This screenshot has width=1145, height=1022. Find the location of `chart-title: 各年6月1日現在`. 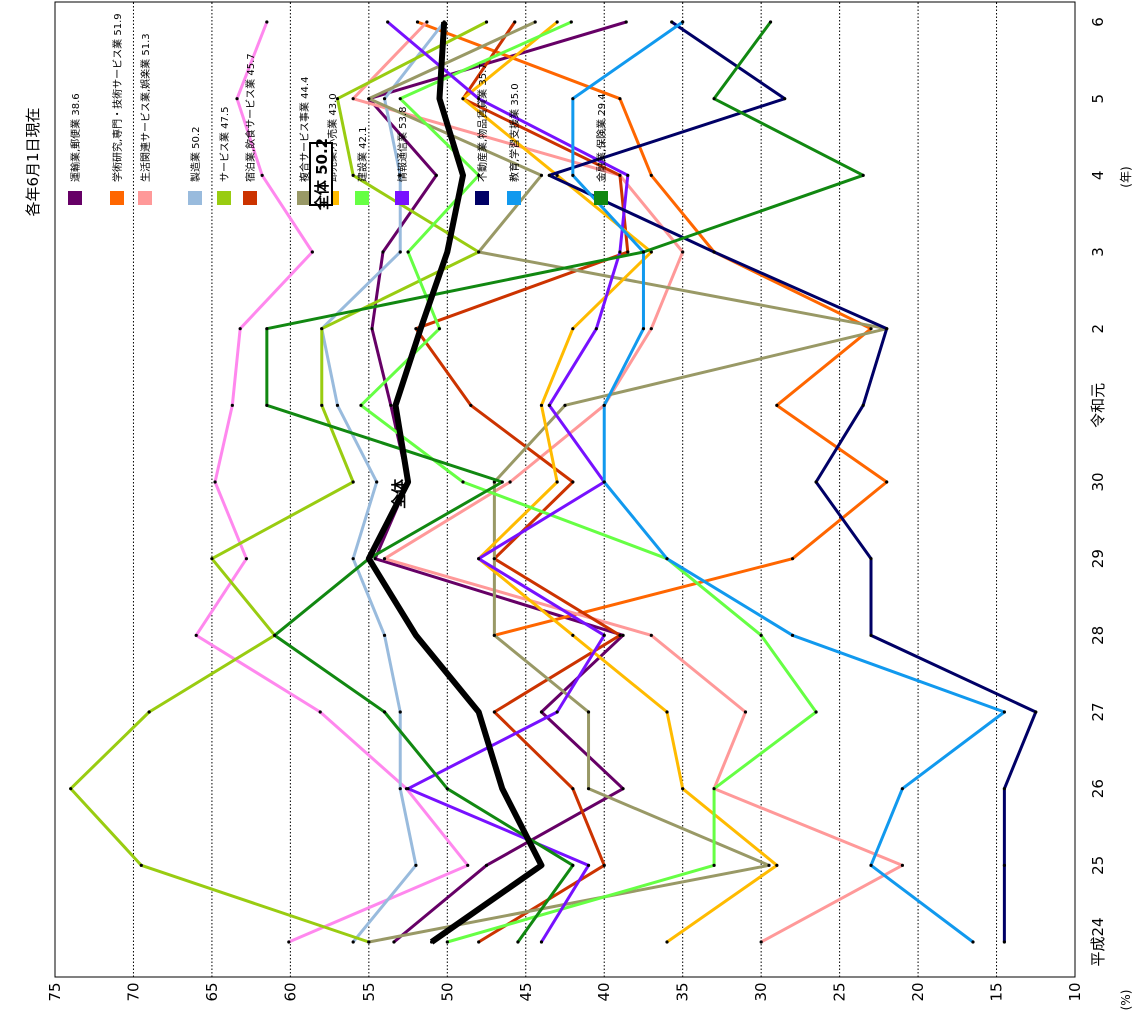

chart-title: 各年6月1日現在 is located at coordinates (33, 161).